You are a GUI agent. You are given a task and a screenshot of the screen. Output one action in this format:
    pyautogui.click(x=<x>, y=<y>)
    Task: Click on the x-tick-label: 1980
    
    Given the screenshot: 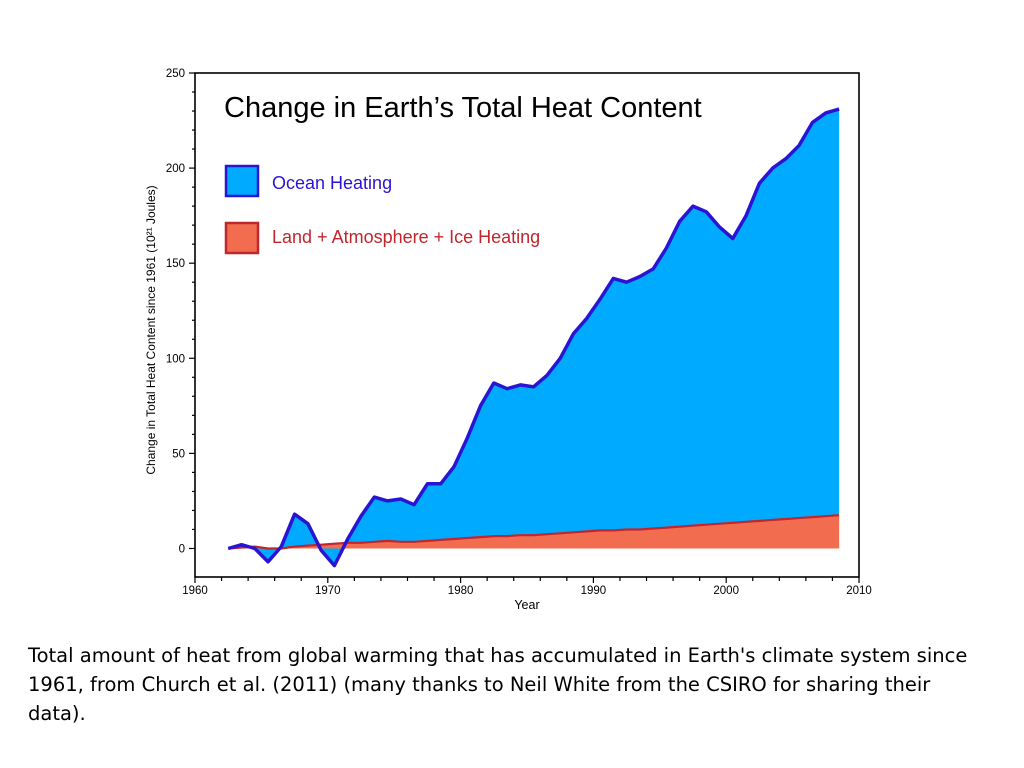 What is the action you would take?
    pyautogui.click(x=461, y=591)
    